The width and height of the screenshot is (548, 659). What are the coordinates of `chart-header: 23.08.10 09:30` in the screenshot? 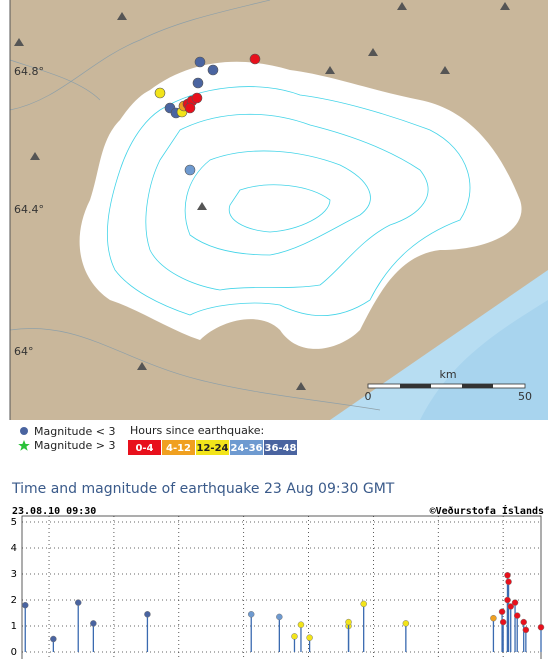 It's located at (54, 511).